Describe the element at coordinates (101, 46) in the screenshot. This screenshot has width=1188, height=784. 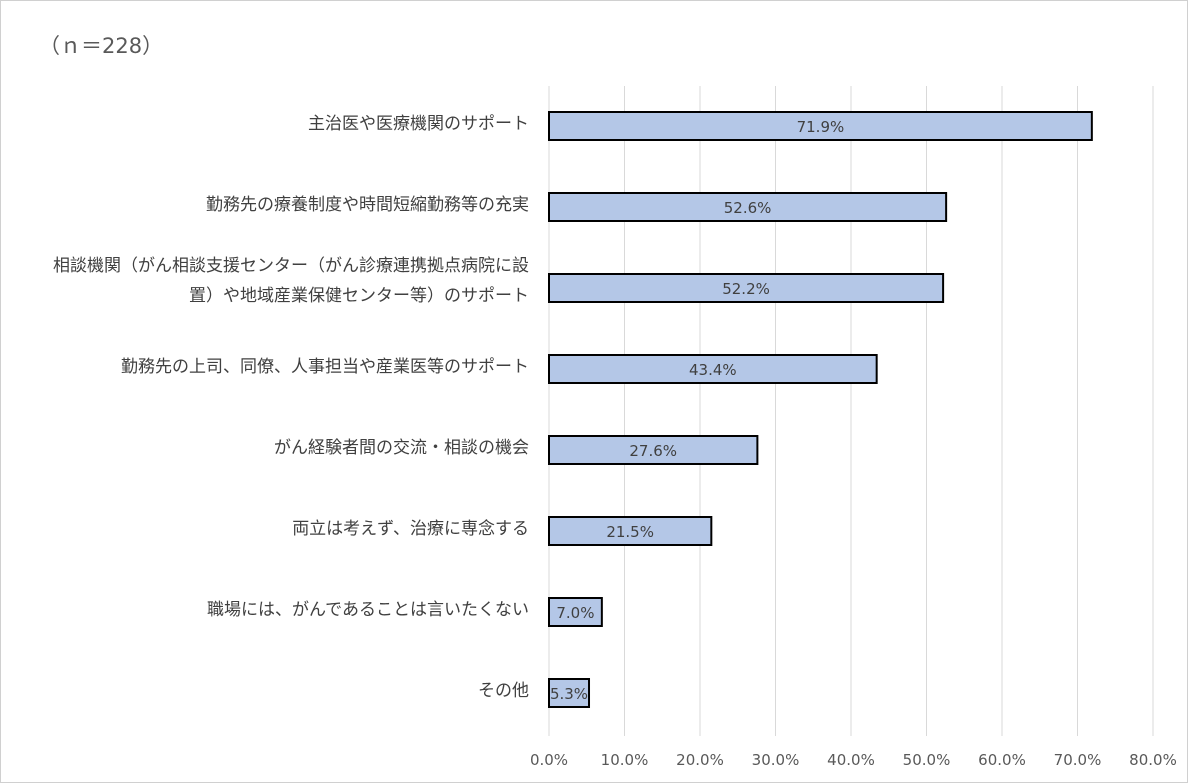
I see `sample-size-label: （ｎ＝228）` at that location.